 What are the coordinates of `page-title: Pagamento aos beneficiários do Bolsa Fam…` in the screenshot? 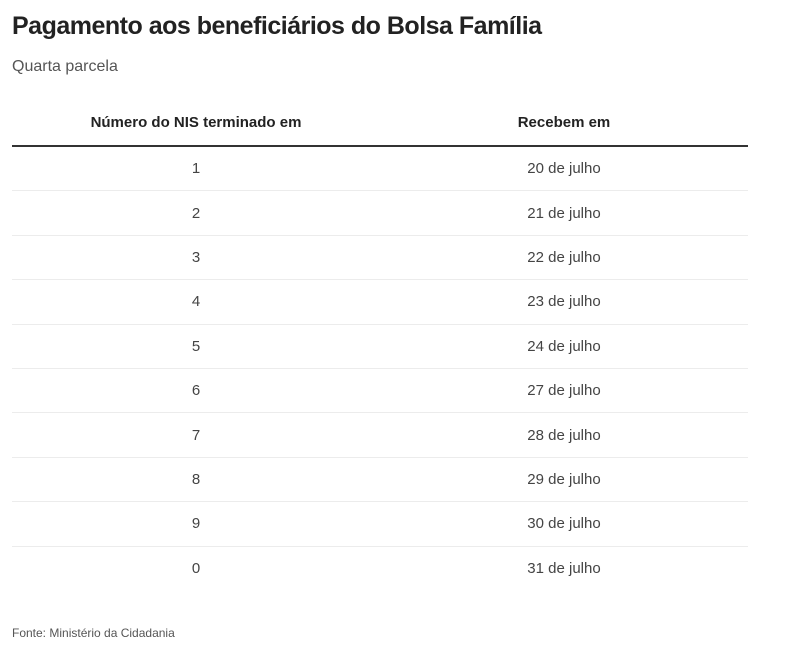 It's located at (277, 26).